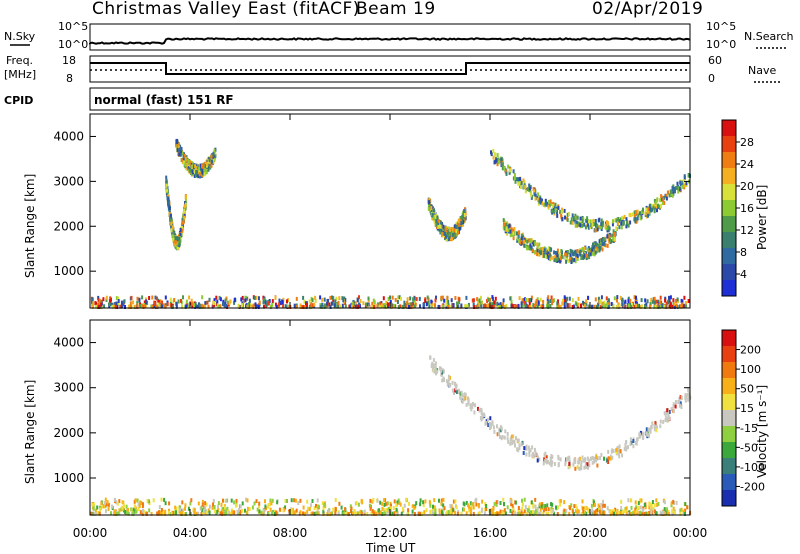  What do you see at coordinates (68, 478) in the screenshot?
I see `y-tick-label: 1000` at bounding box center [68, 478].